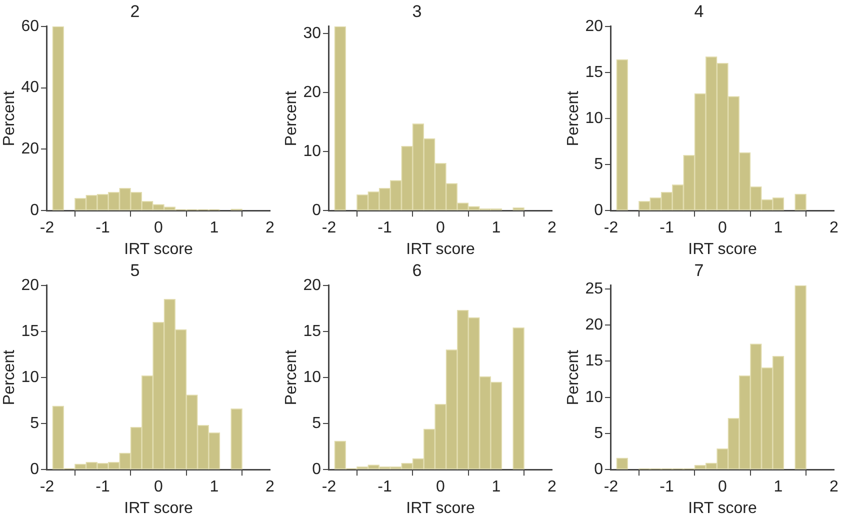 Image resolution: width=846 pixels, height=518 pixels. Describe the element at coordinates (135, 11) in the screenshot. I see `chart-title: 2` at that location.